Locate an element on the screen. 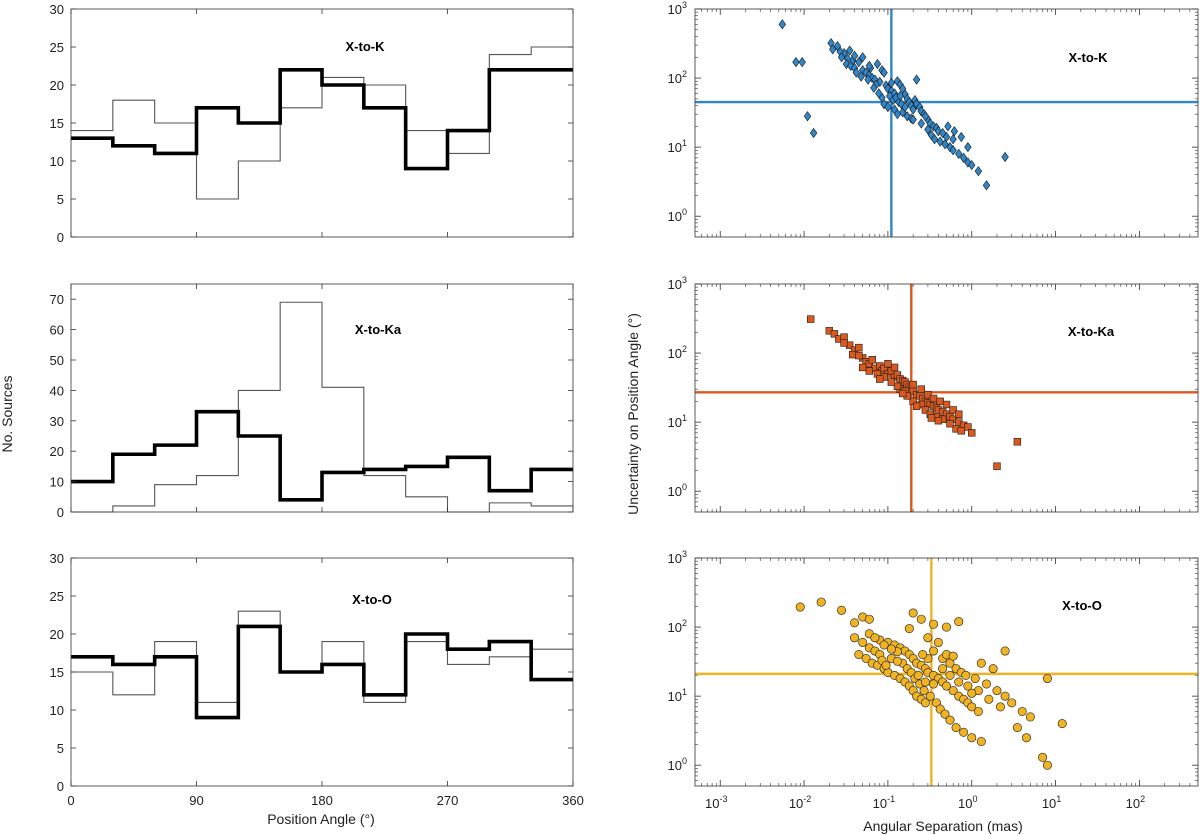 This screenshot has height=835, width=1200. x-tick-label: 102 is located at coordinates (1135, 802).